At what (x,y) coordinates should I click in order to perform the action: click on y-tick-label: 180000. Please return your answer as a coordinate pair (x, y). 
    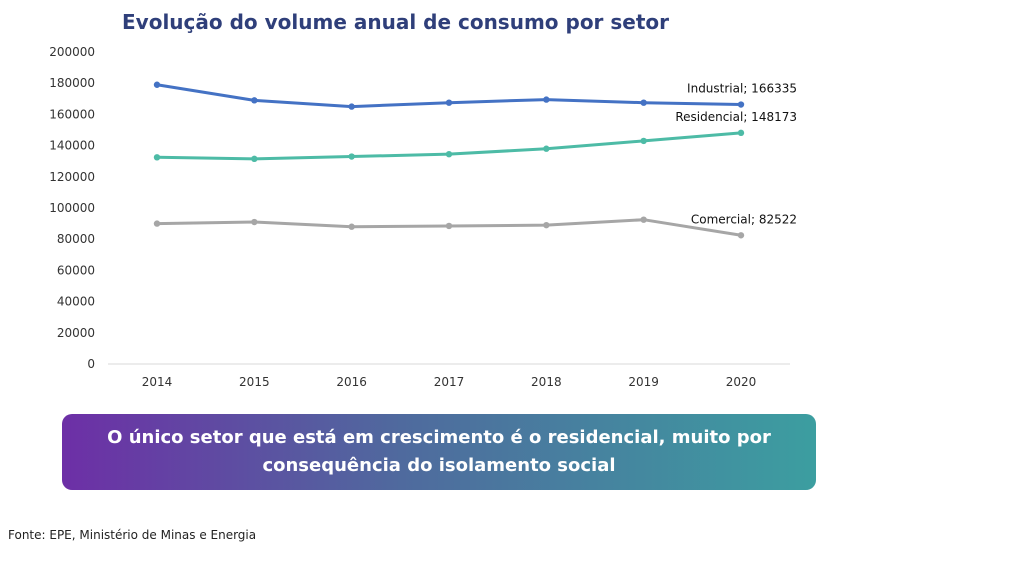
    Looking at the image, I should click on (72, 83).